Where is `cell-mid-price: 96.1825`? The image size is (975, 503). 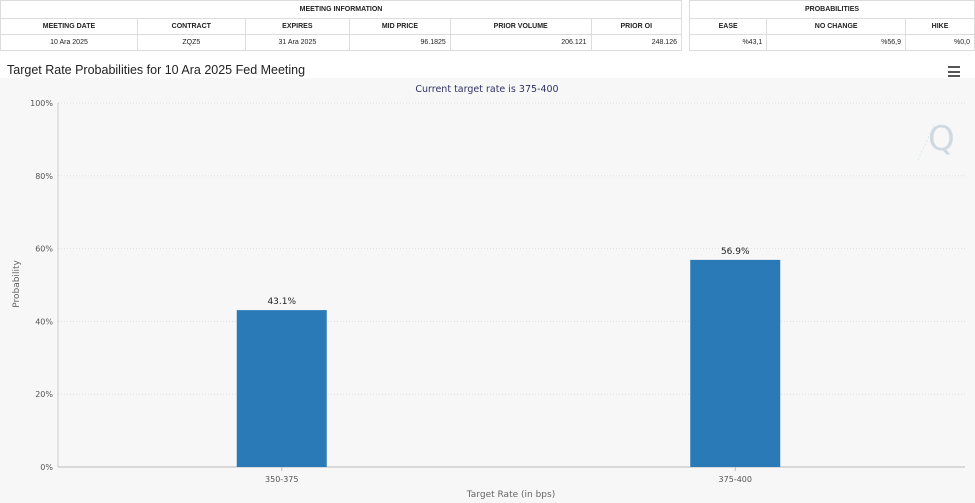 cell-mid-price: 96.1825 is located at coordinates (400, 42).